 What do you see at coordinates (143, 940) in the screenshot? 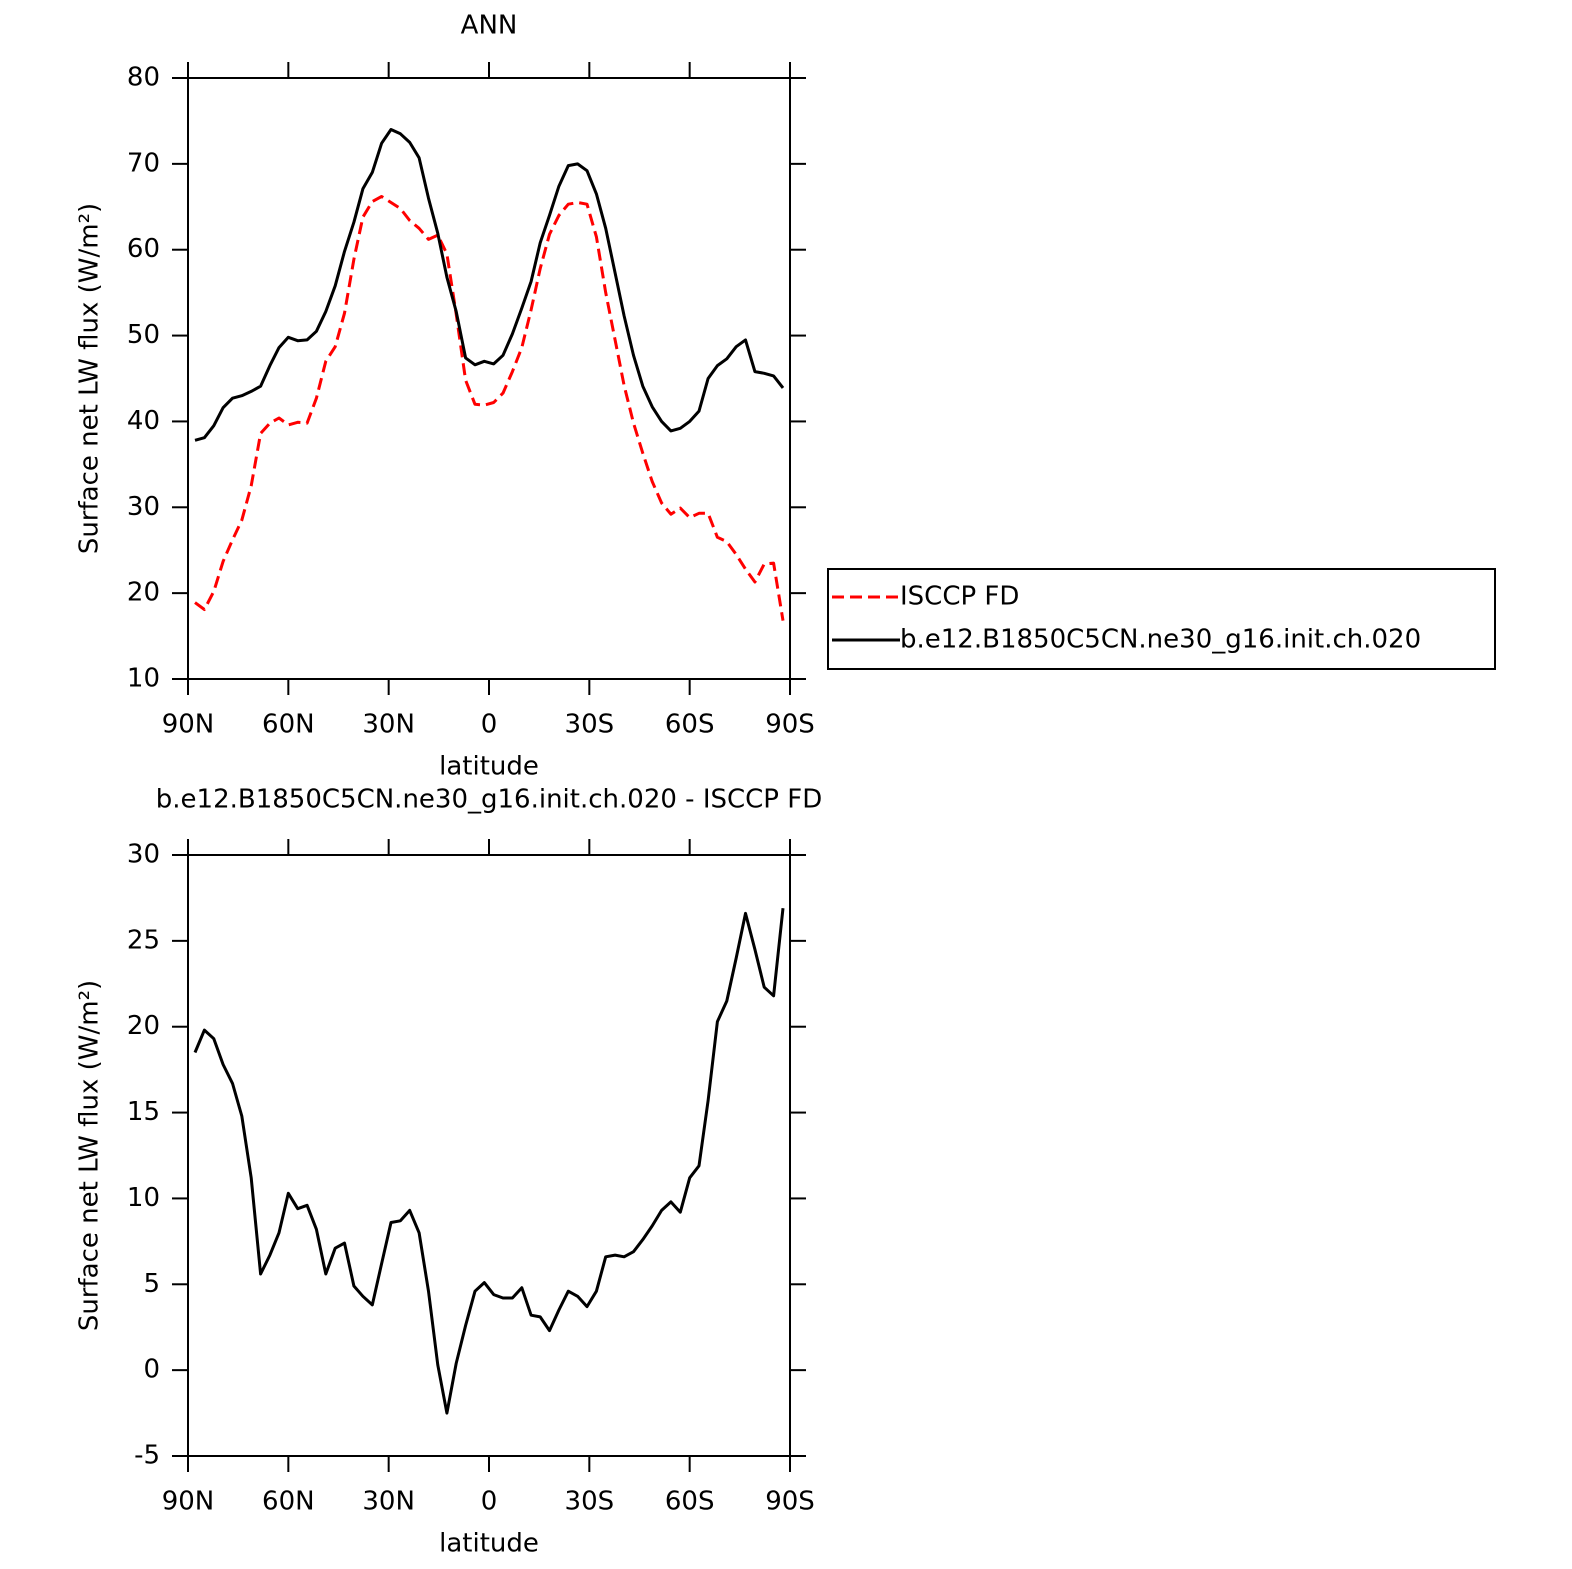
I see `y-tick-label: 25` at bounding box center [143, 940].